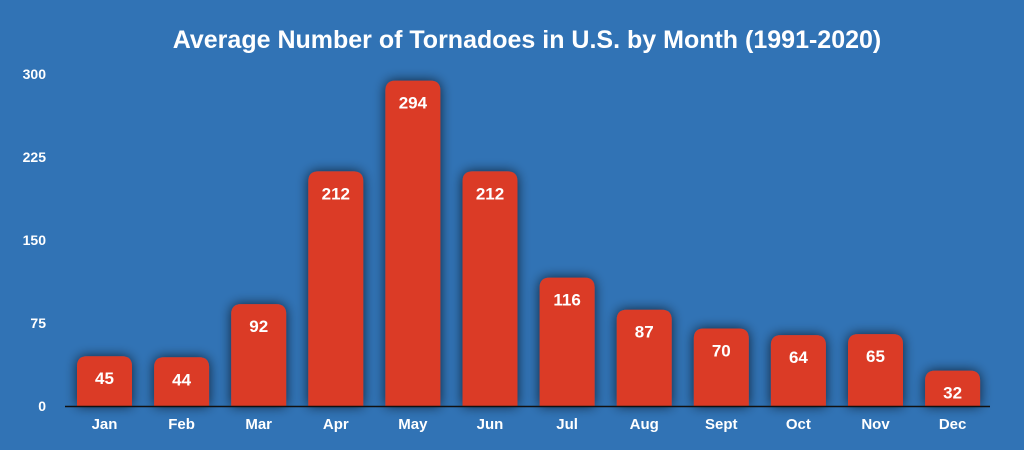 This screenshot has height=450, width=1024. I want to click on data-label: 87, so click(644, 332).